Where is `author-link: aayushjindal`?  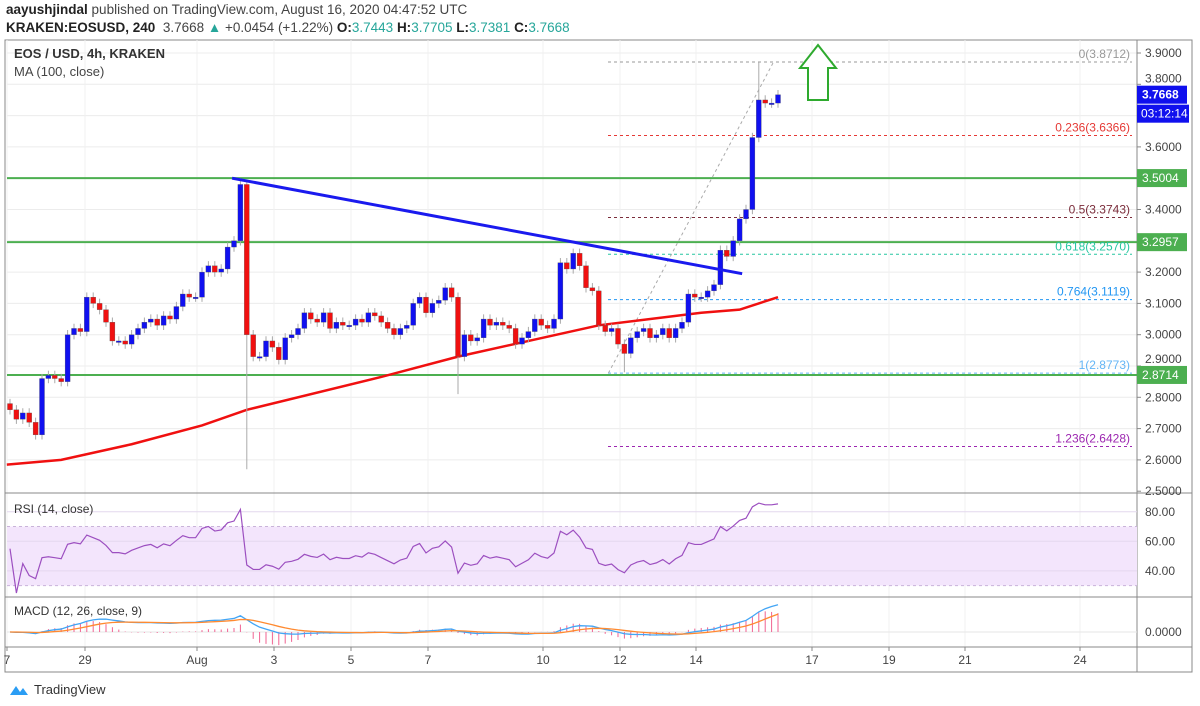 author-link: aayushjindal is located at coordinates (47, 9).